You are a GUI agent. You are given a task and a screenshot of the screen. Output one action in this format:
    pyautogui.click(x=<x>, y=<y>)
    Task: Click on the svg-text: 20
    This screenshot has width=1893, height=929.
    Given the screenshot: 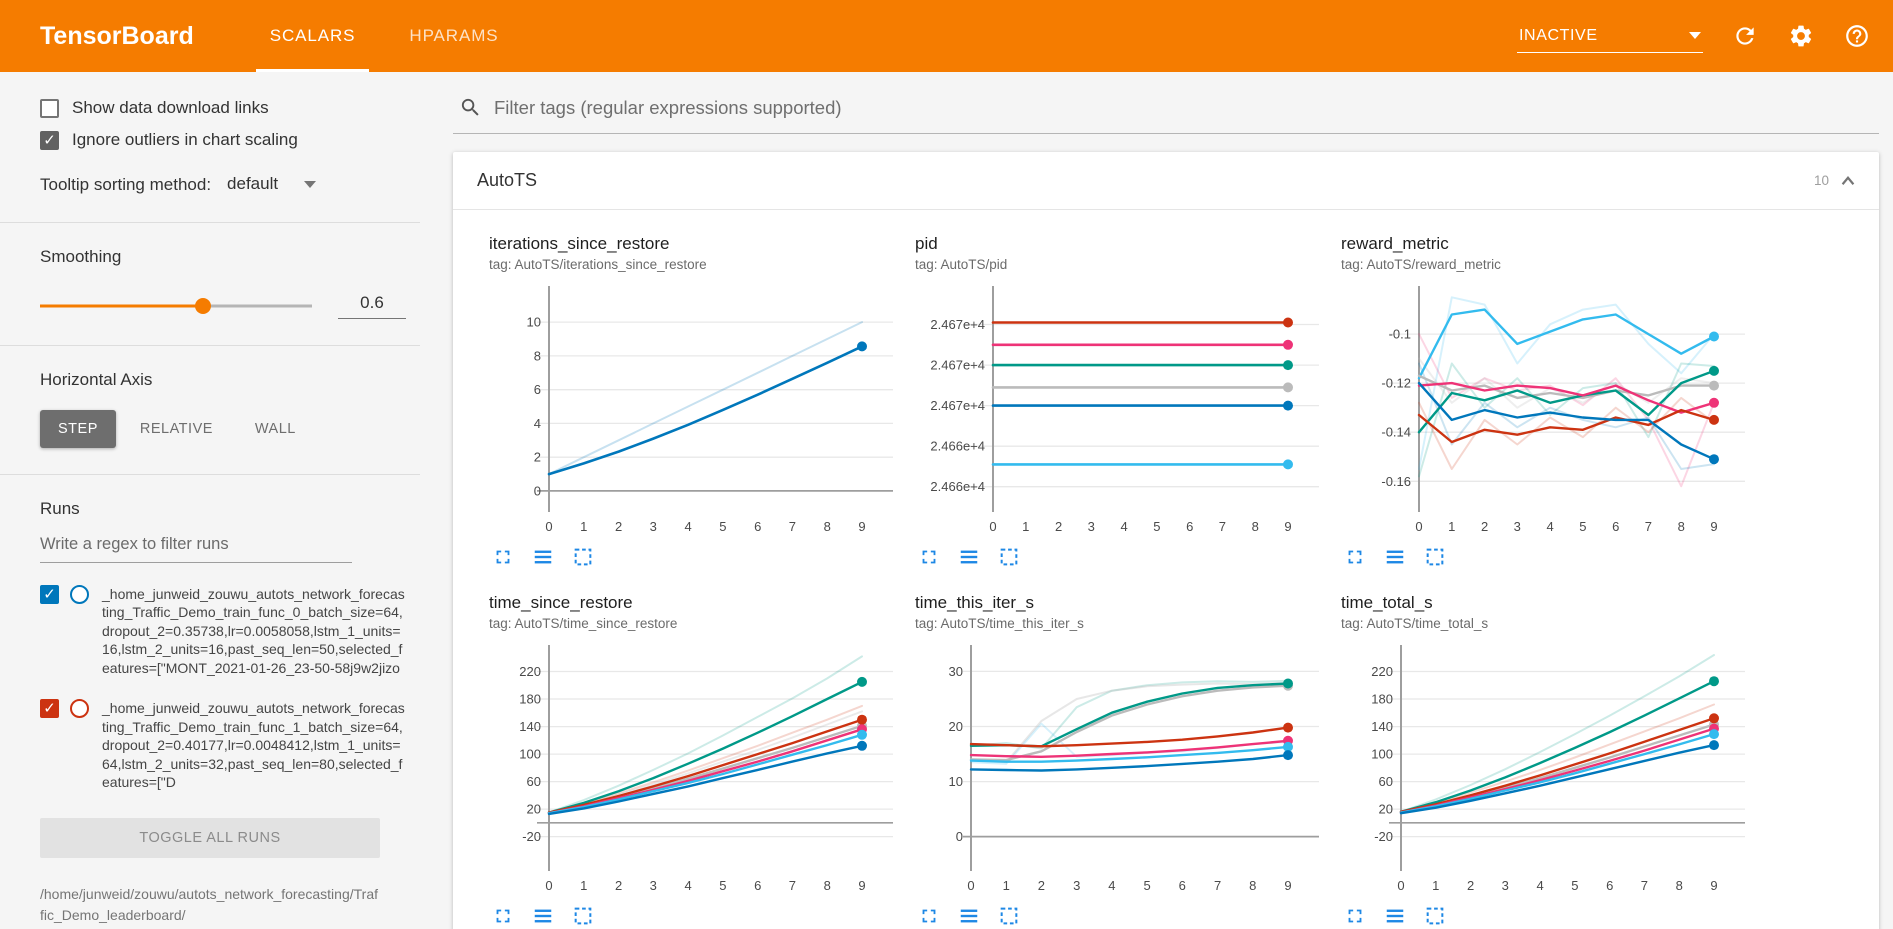 What is the action you would take?
    pyautogui.click(x=534, y=809)
    